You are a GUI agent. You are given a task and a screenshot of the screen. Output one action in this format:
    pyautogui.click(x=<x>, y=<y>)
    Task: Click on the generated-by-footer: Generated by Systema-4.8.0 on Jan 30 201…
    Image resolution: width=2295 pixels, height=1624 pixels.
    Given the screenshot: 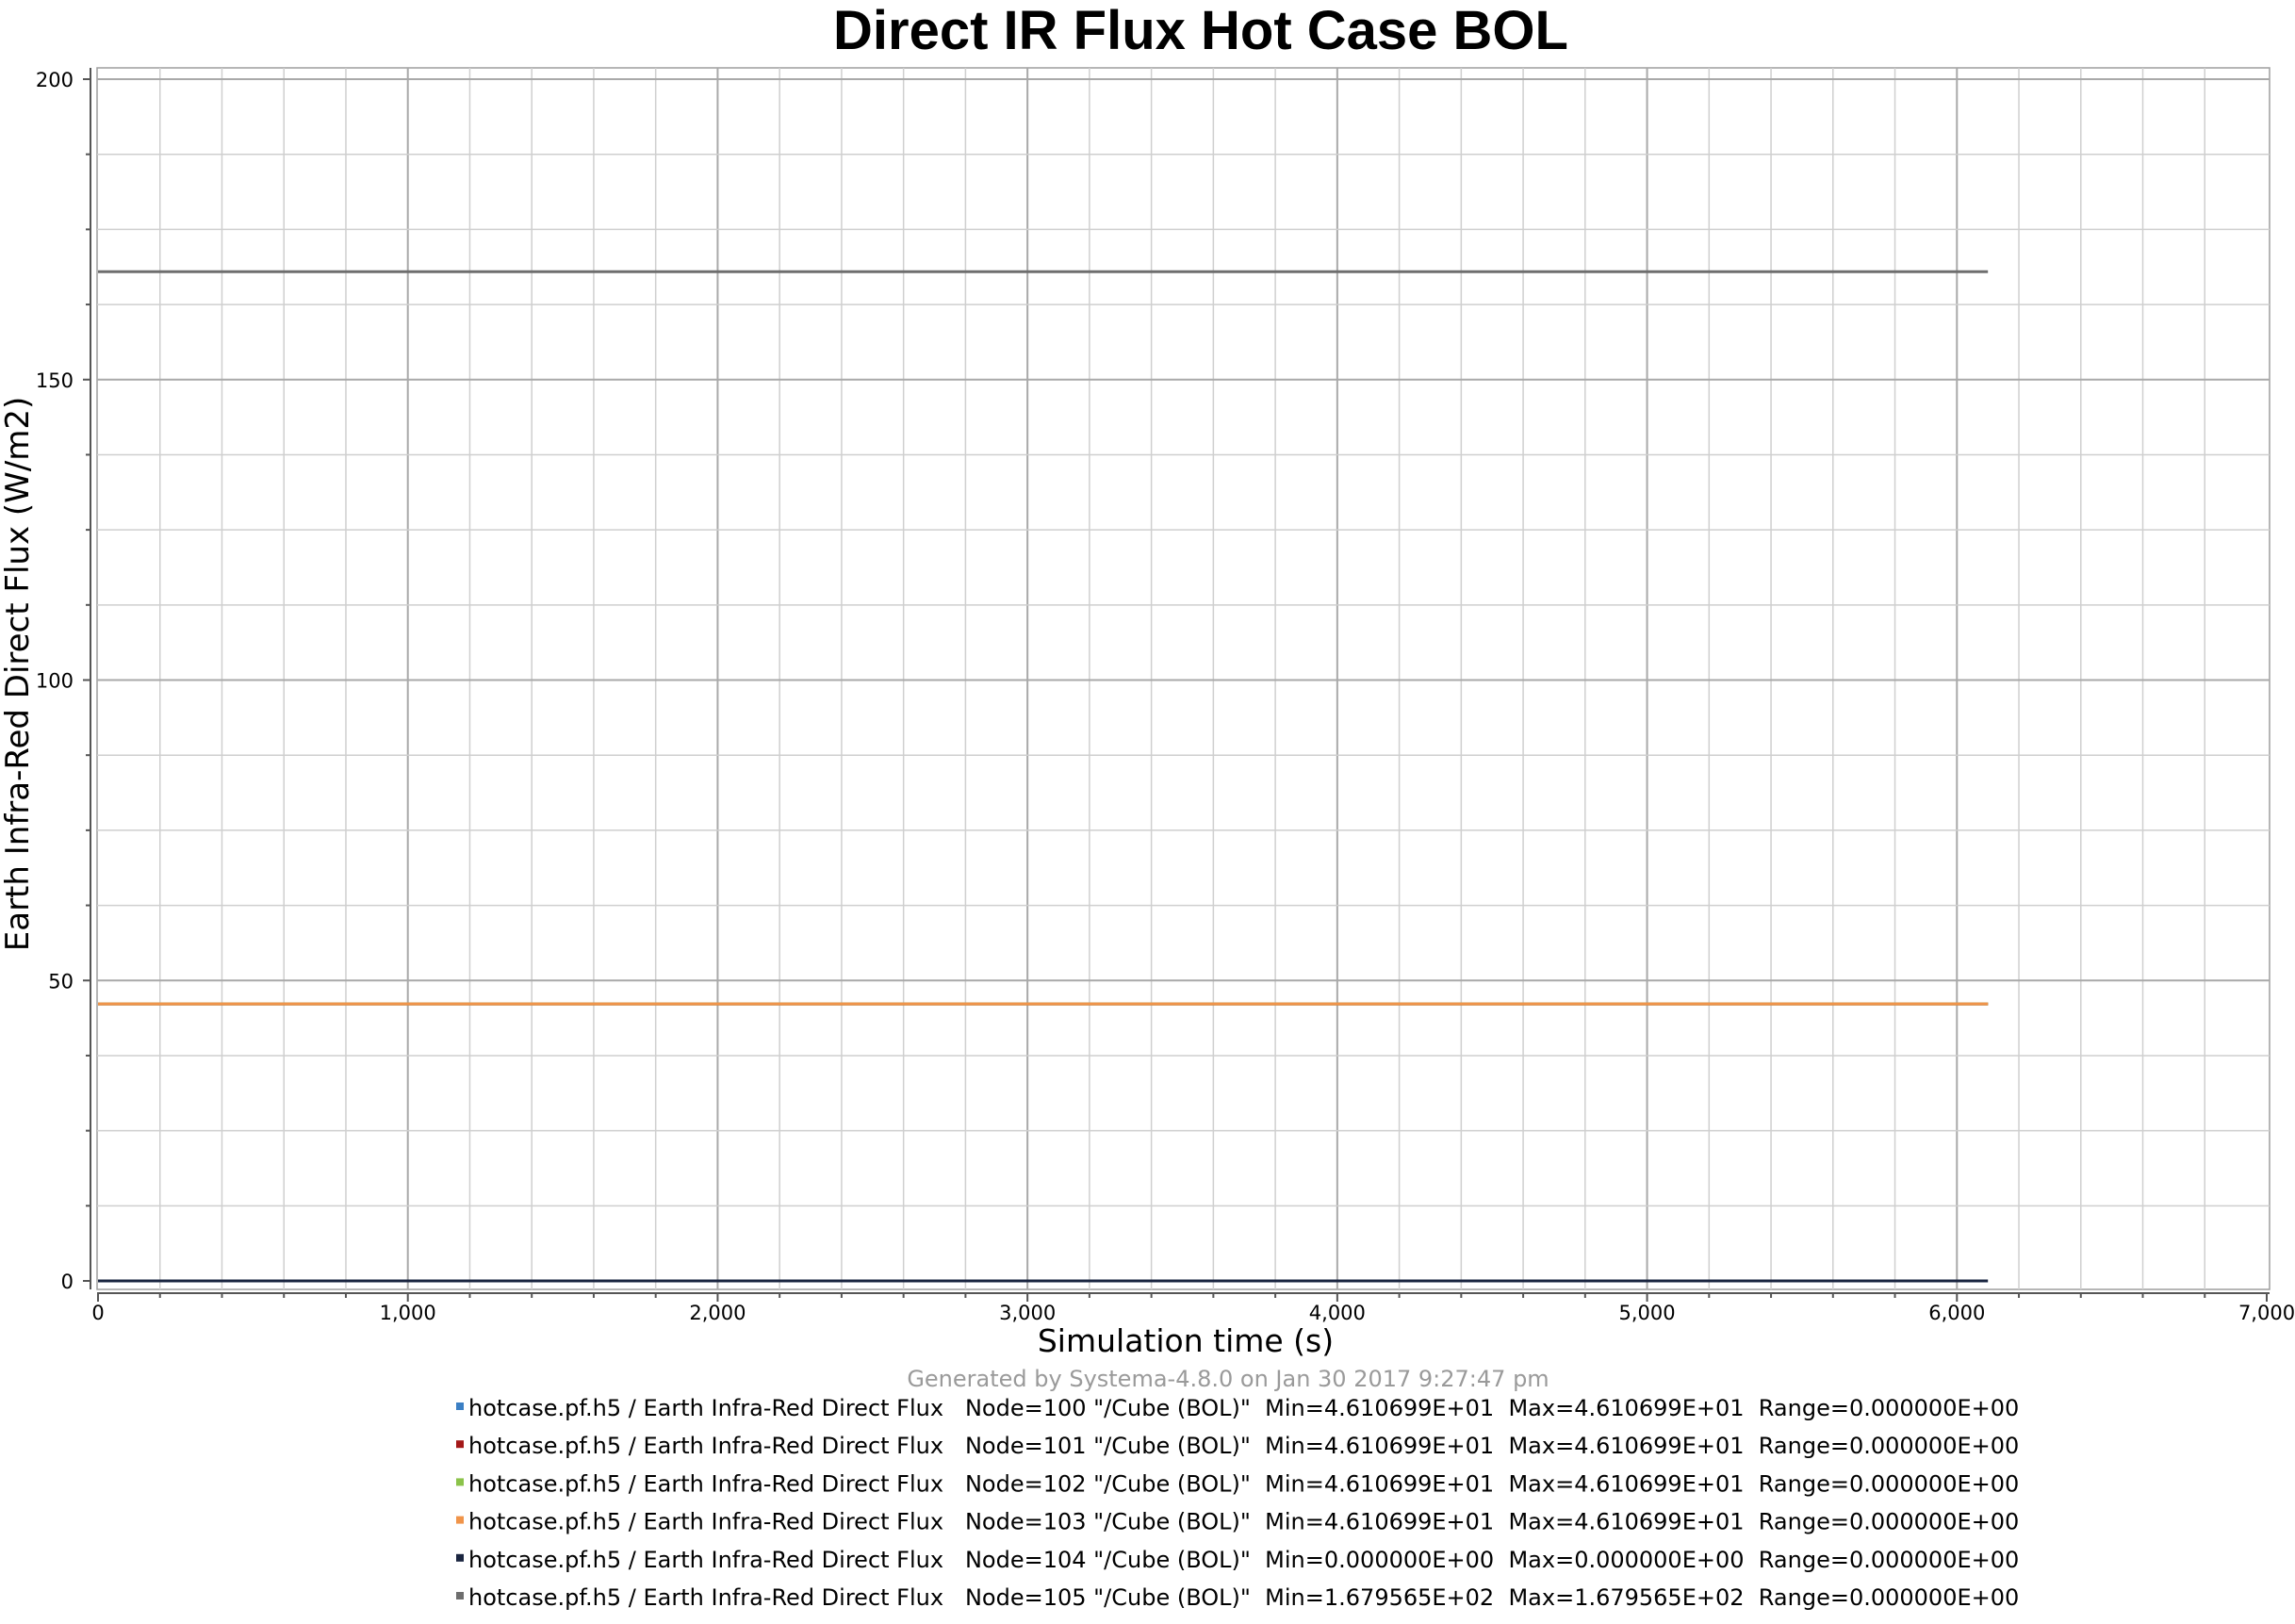 What is the action you would take?
    pyautogui.click(x=1228, y=1379)
    